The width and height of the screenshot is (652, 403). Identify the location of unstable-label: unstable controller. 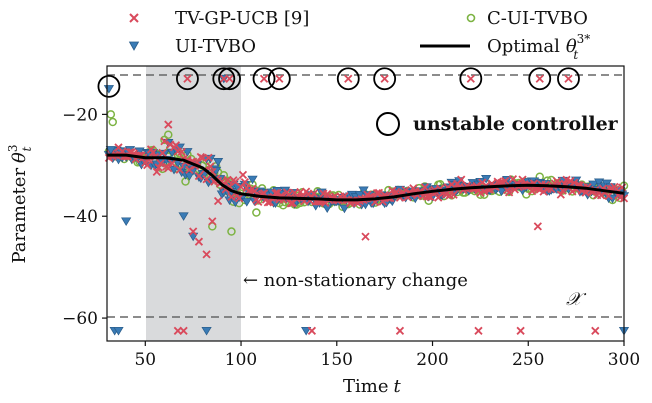
(516, 124).